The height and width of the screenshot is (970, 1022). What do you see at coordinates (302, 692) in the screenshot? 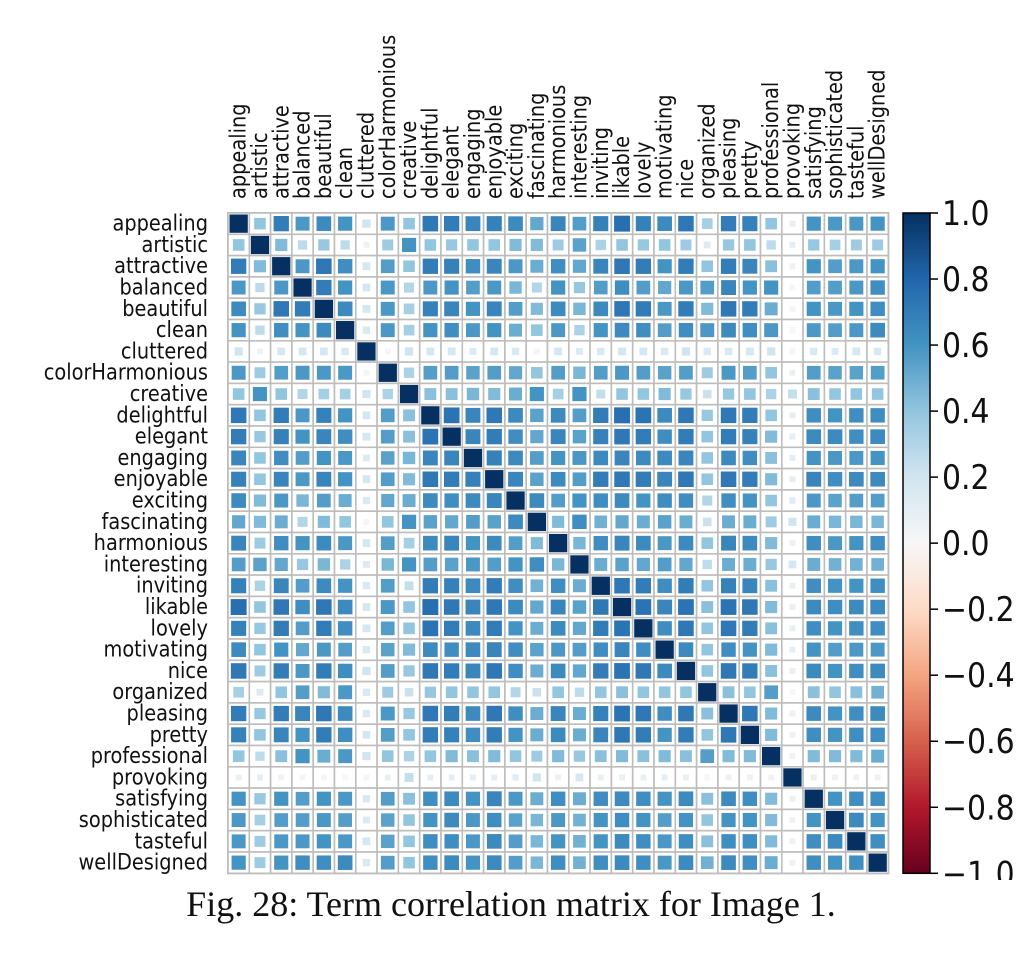
I see `cell-organized-balanced` at bounding box center [302, 692].